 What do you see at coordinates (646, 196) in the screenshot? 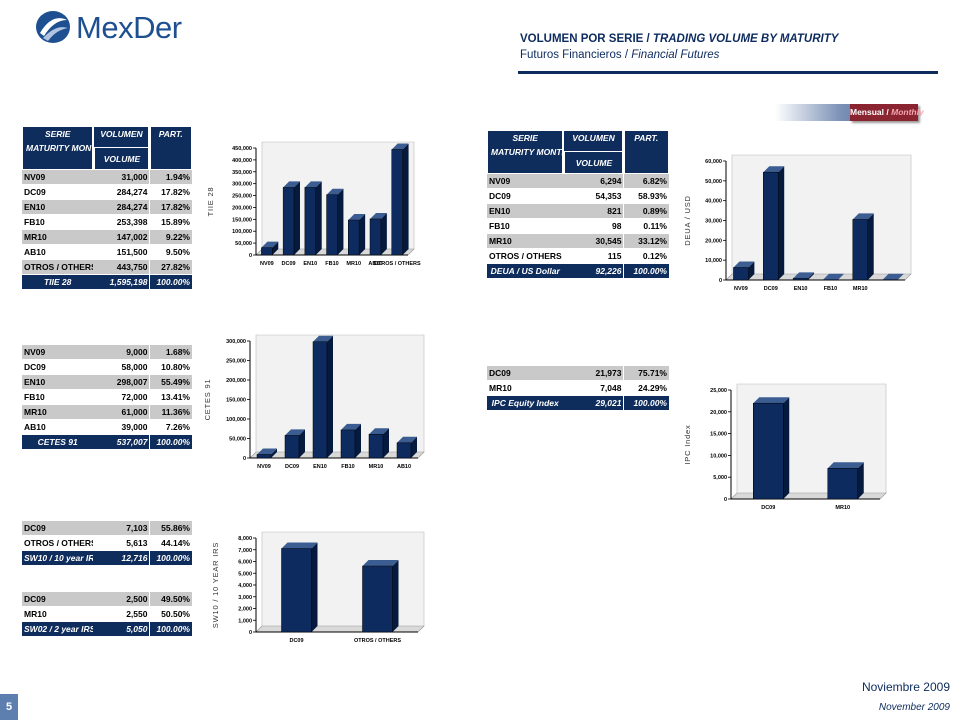
I see `table-cell: 58.93%` at bounding box center [646, 196].